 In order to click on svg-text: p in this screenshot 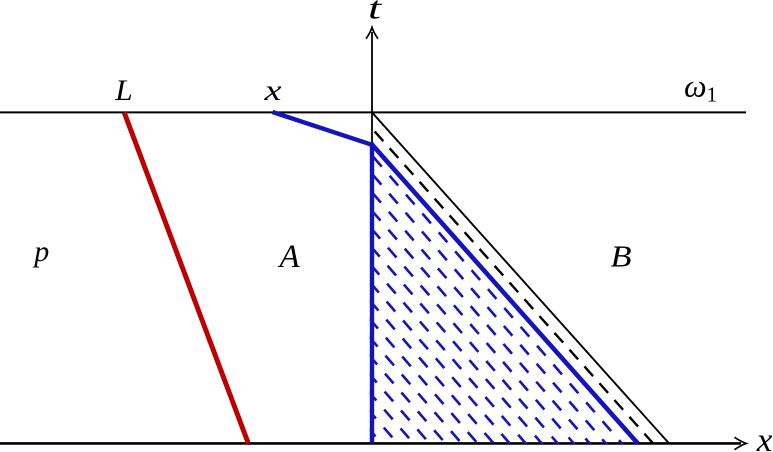, I will do `click(40, 251)`.